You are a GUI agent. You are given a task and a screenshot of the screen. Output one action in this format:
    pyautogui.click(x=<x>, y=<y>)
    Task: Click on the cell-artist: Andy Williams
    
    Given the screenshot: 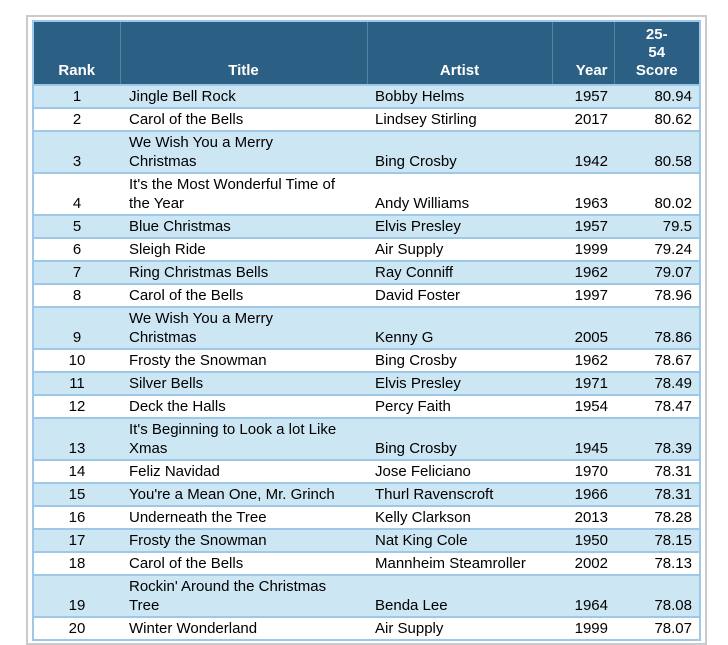 What is the action you would take?
    pyautogui.click(x=459, y=193)
    